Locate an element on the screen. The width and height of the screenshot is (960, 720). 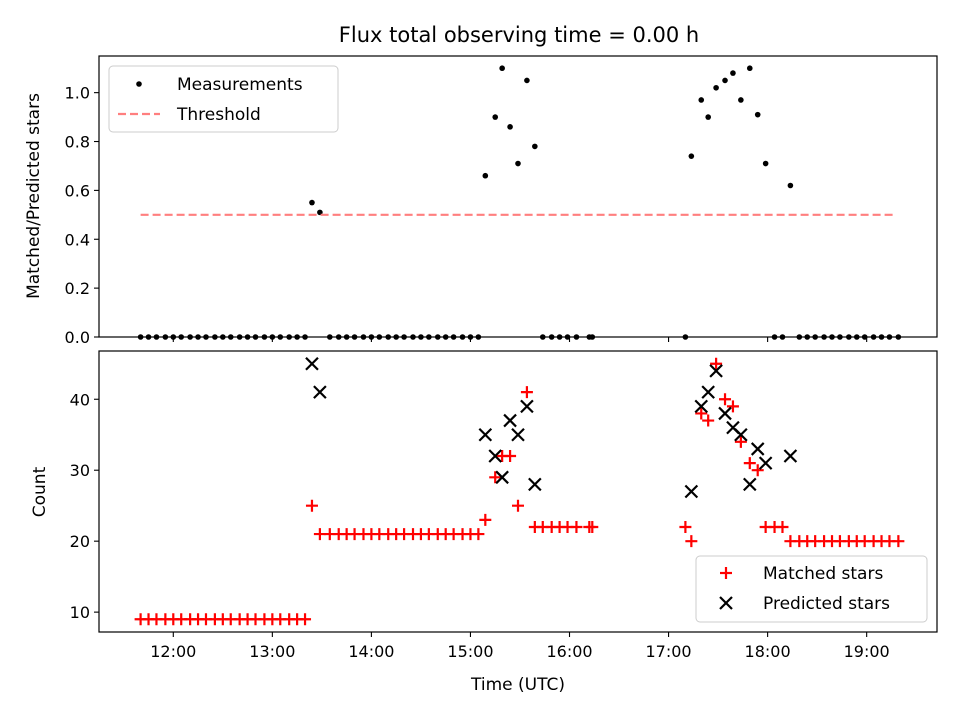
top-legend-box is located at coordinates (223, 99).